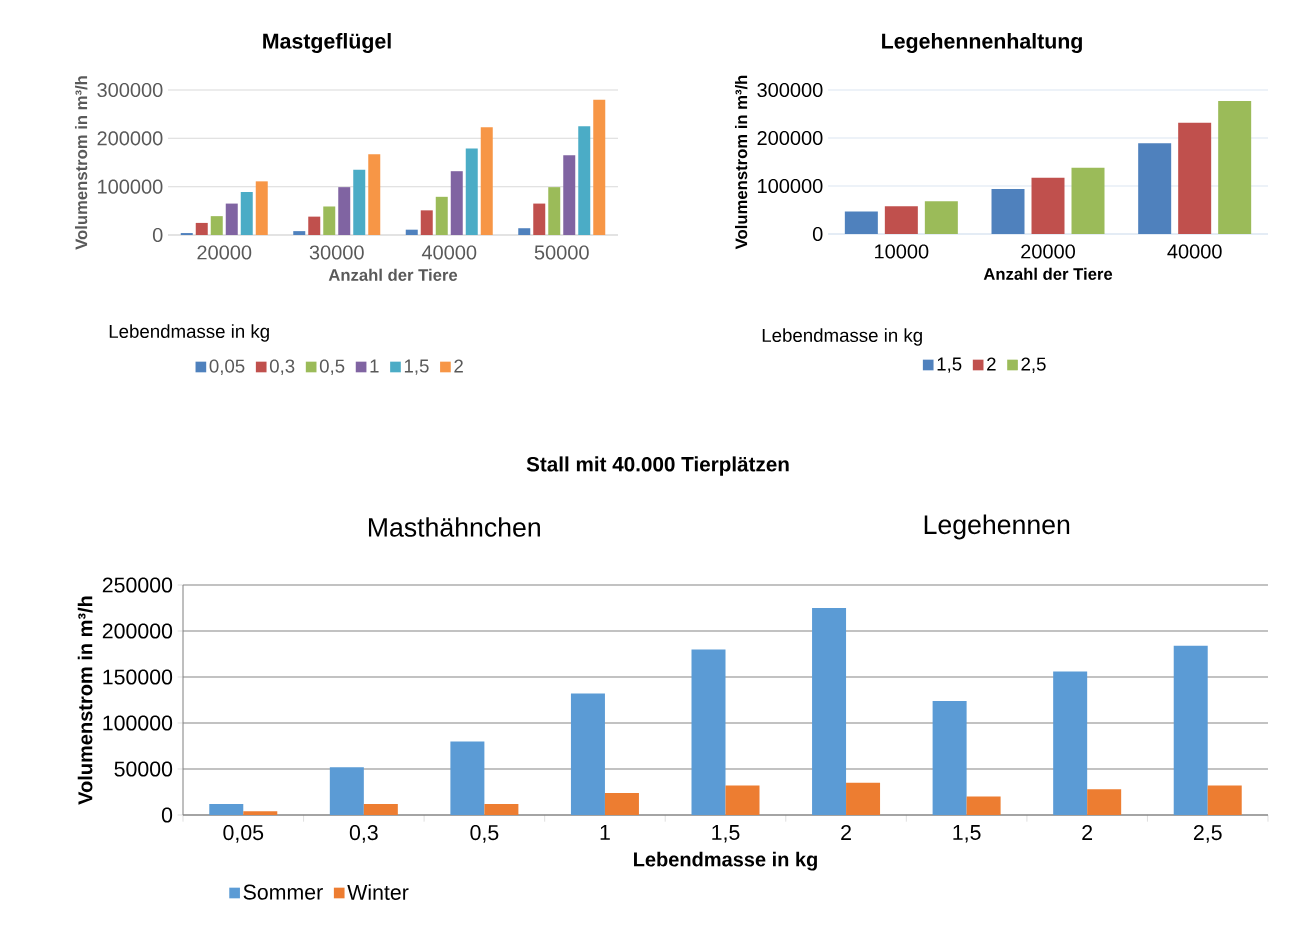 The width and height of the screenshot is (1296, 947). Describe the element at coordinates (982, 43) in the screenshot. I see `chart-title: Legehennenhaltung` at that location.